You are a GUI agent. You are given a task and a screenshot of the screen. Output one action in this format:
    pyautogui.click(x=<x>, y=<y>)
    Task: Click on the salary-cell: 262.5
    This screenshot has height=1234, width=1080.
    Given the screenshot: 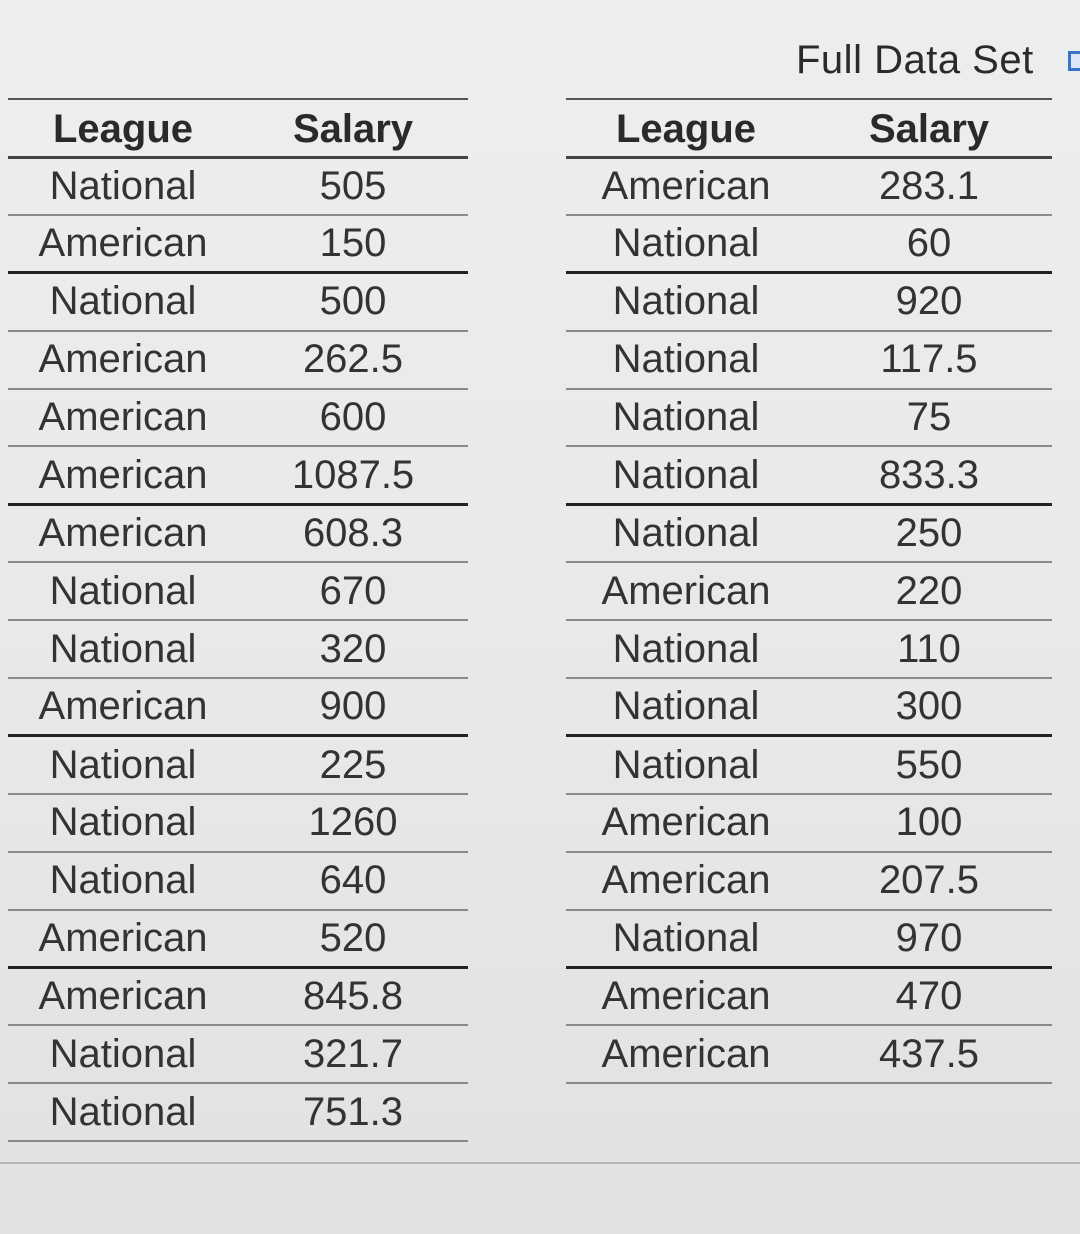 What is the action you would take?
    pyautogui.click(x=353, y=360)
    